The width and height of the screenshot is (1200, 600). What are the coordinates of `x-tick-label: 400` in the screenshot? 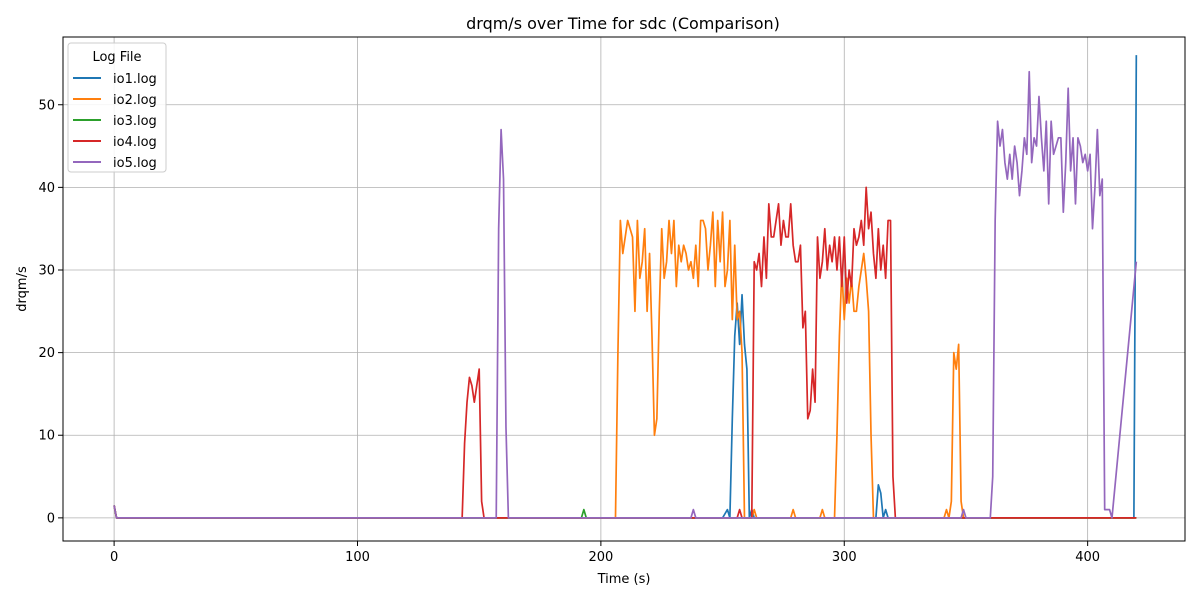 It's located at (1087, 557).